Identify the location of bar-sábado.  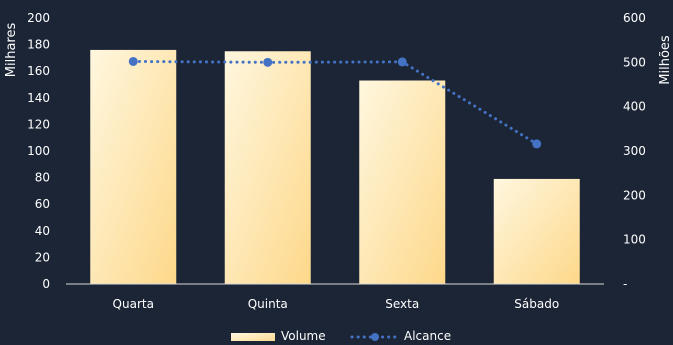
(536, 231).